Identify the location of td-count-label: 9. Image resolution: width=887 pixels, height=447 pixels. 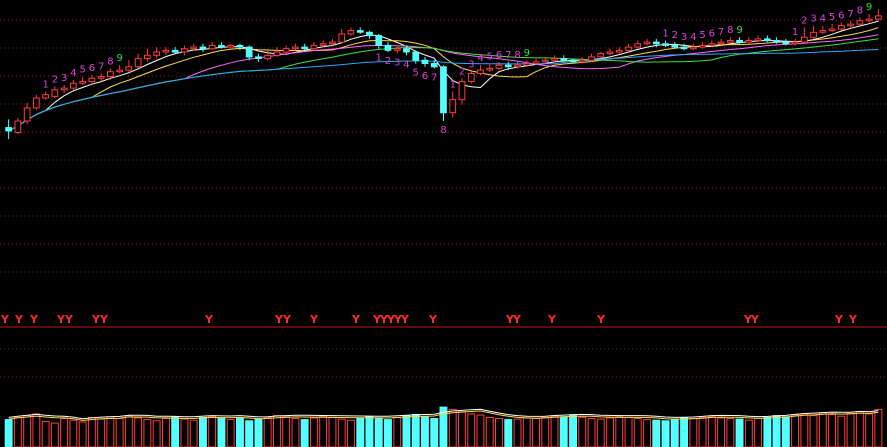
(869, 7).